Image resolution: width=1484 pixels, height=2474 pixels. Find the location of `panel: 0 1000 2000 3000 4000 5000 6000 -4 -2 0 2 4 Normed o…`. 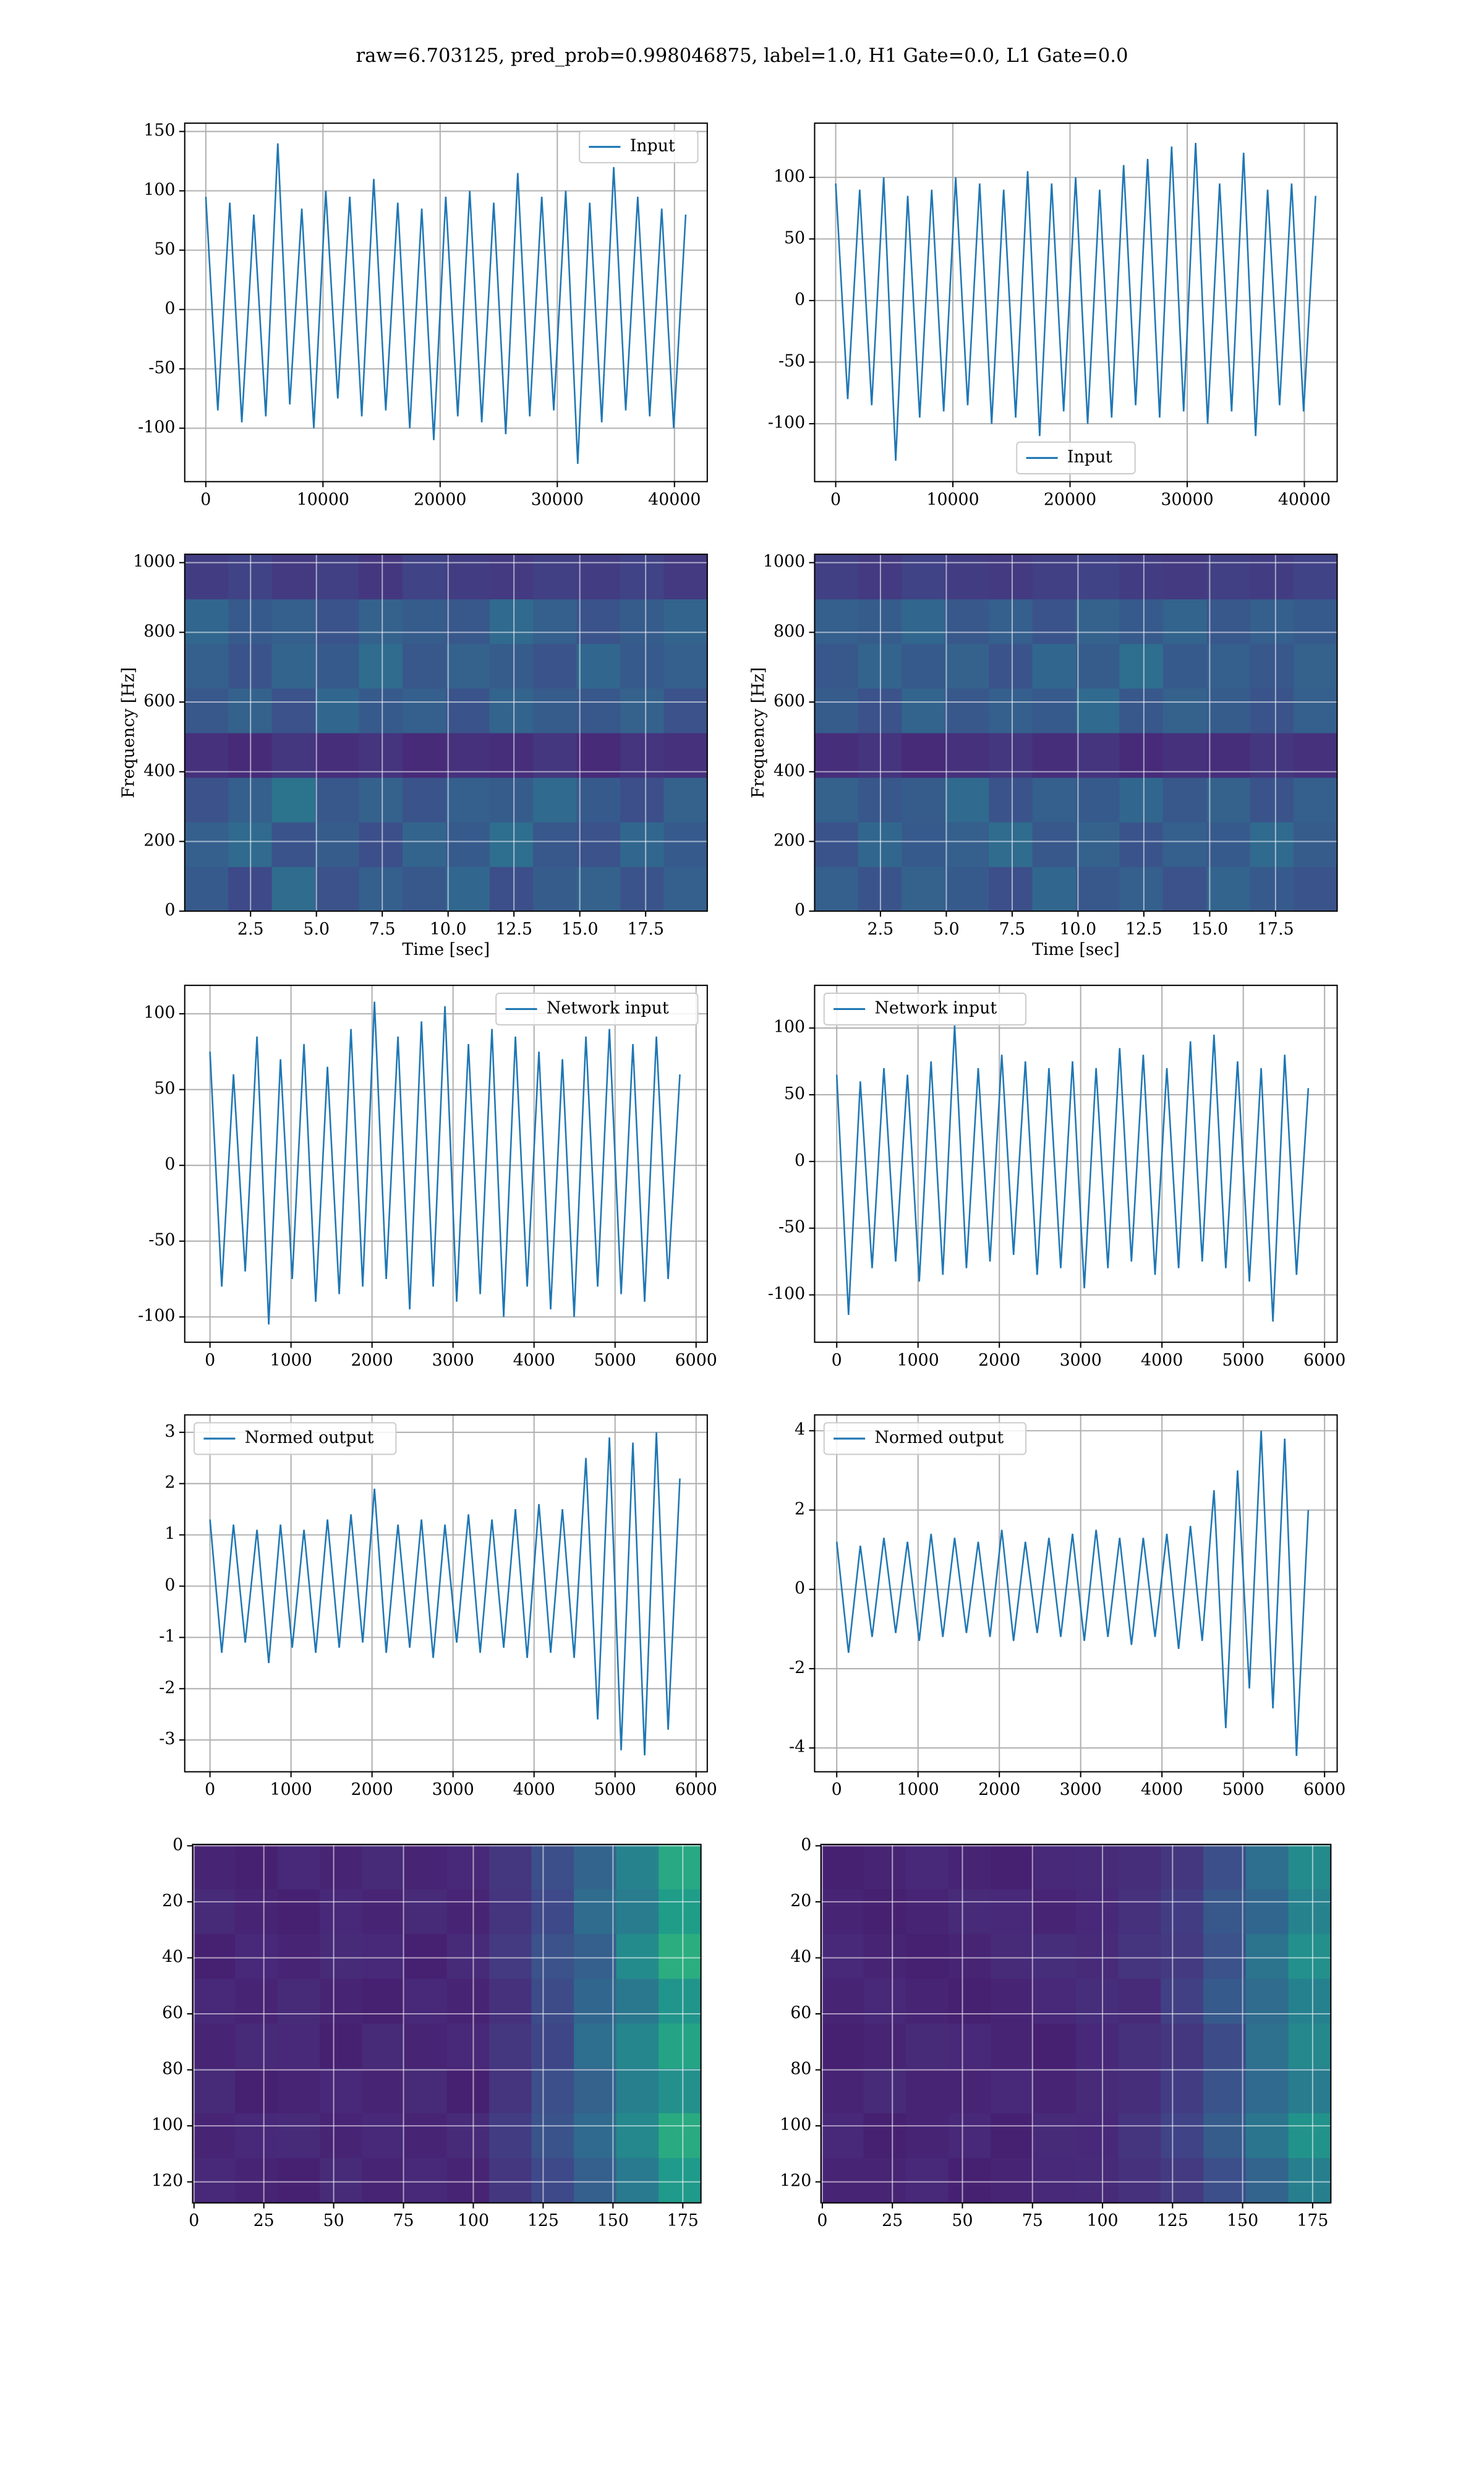

panel: 0 1000 2000 3000 4000 5000 6000 -4 -2 0 2 4 Normed o… is located at coordinates (1067, 1607).